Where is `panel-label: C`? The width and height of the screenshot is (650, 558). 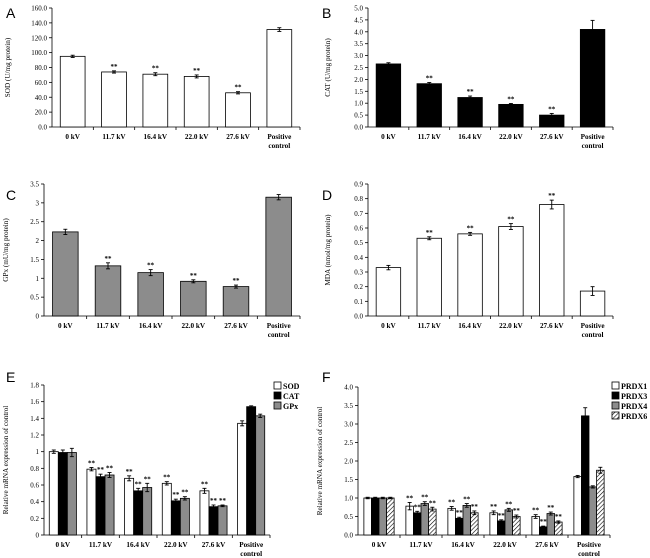
panel-label: C is located at coordinates (11, 195).